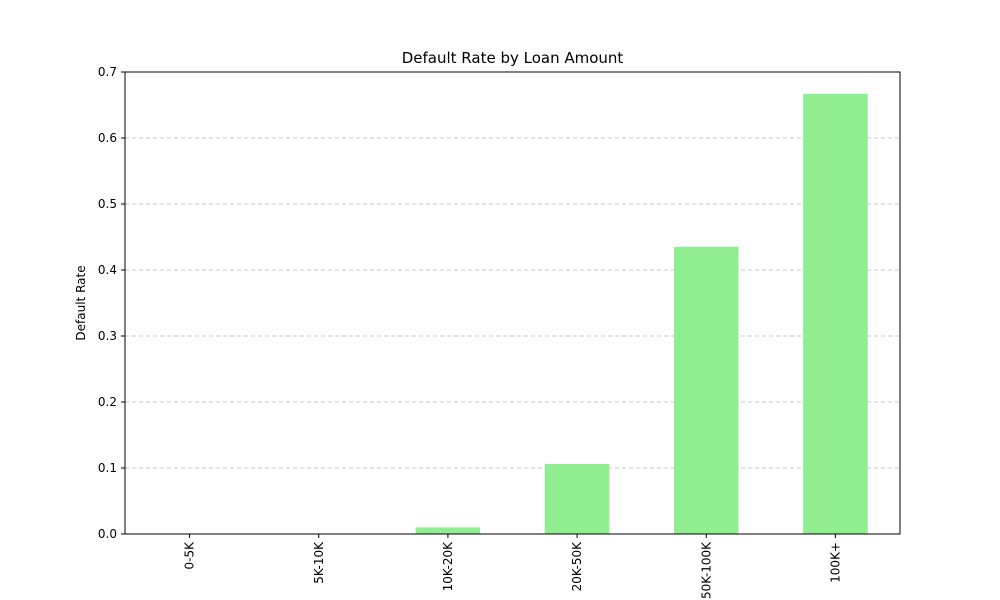 This screenshot has width=1000, height=600. I want to click on y-tick-label: 0.1, so click(107, 468).